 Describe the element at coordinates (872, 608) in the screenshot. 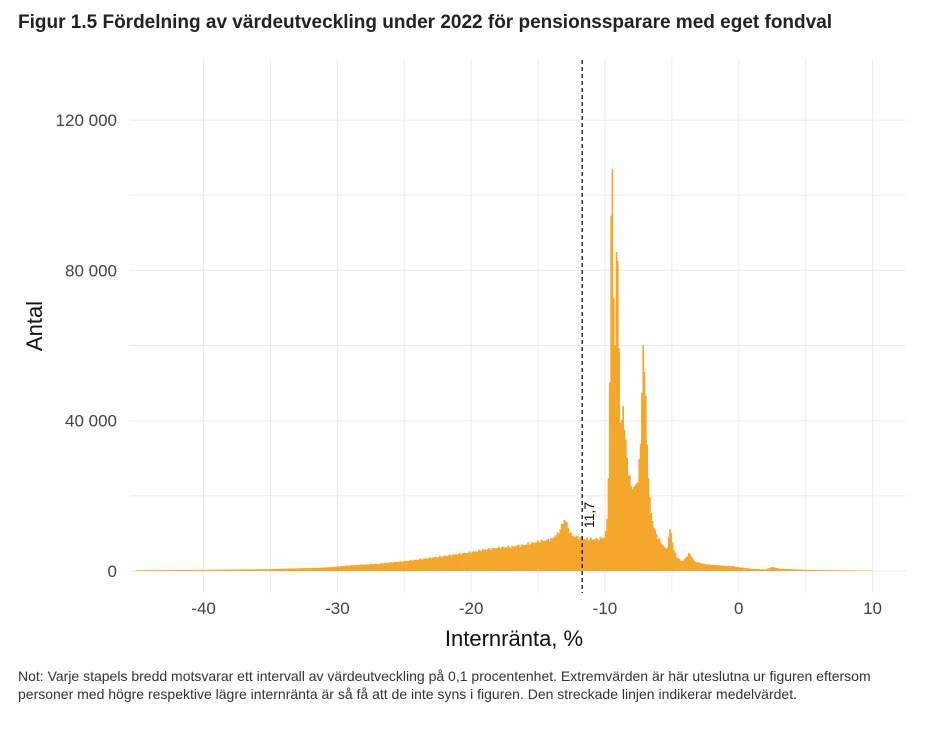

I see `x-tick-label: 10` at that location.